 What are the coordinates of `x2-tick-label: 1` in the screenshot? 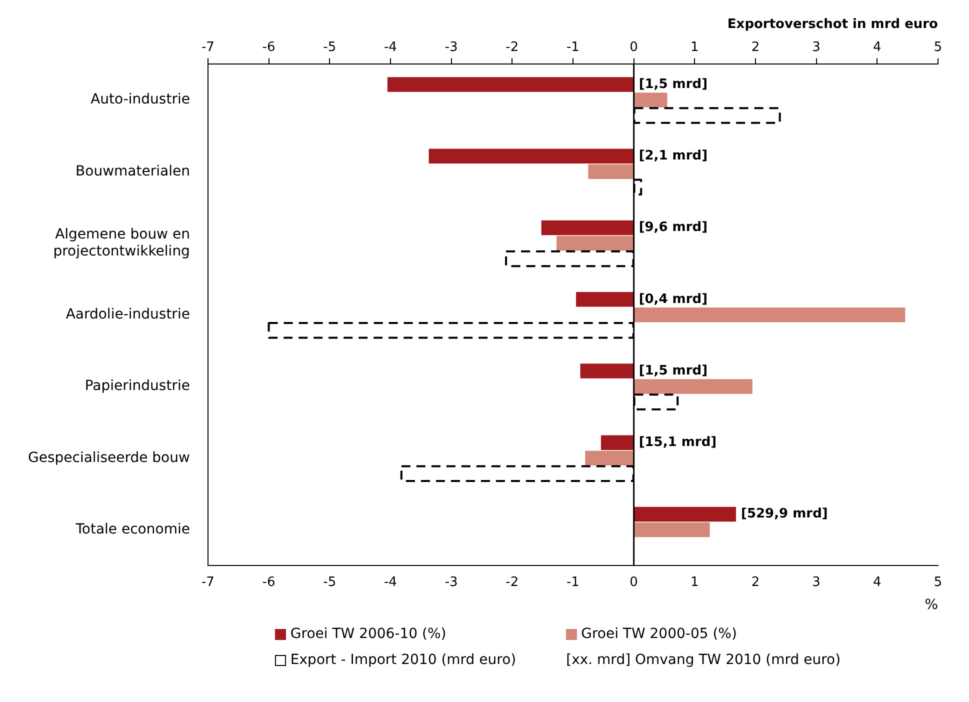 It's located at (694, 47).